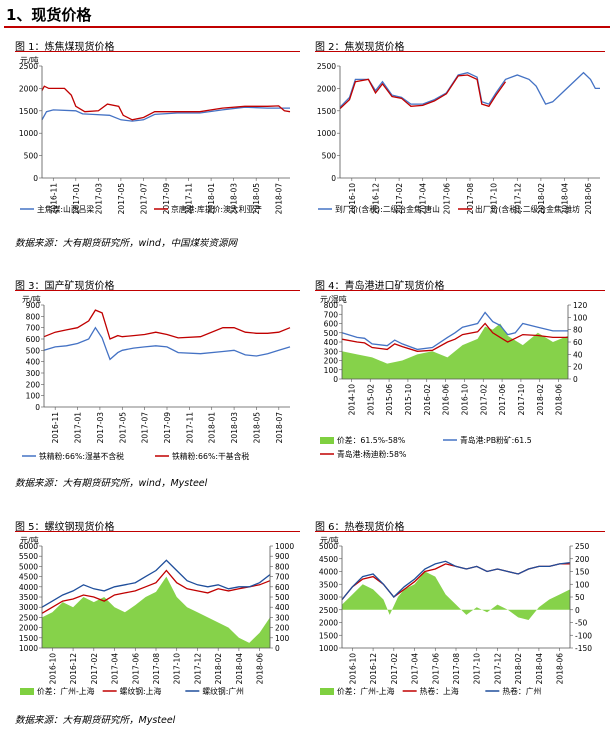 The image size is (614, 730). Describe the element at coordinates (28, 597) in the screenshot. I see `fig5-ytick-label: 3500` at that location.